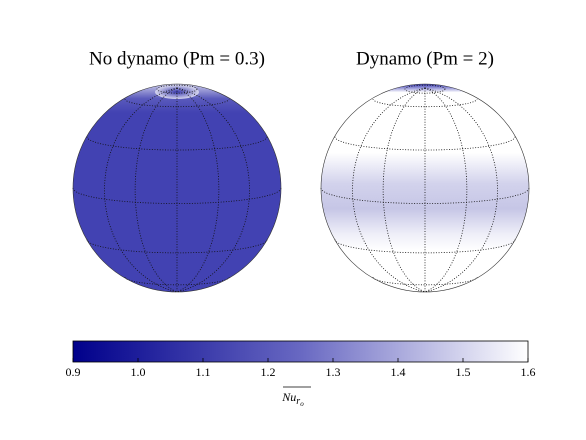  Describe the element at coordinates (398, 372) in the screenshot. I see `x-tick-label: 1.4` at that location.